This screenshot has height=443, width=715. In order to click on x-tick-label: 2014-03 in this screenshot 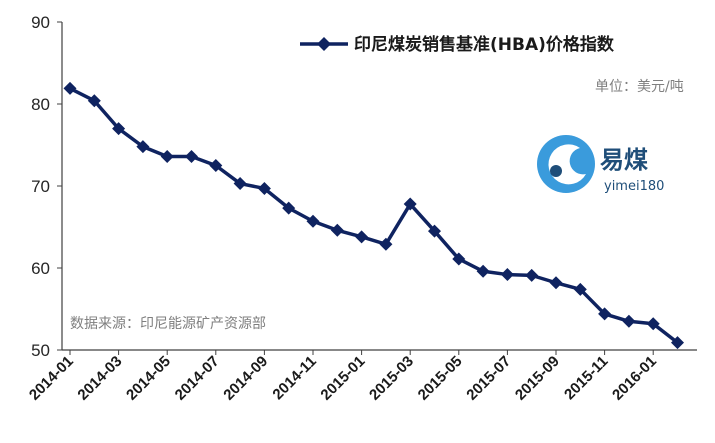, I will do `click(99, 378)`.